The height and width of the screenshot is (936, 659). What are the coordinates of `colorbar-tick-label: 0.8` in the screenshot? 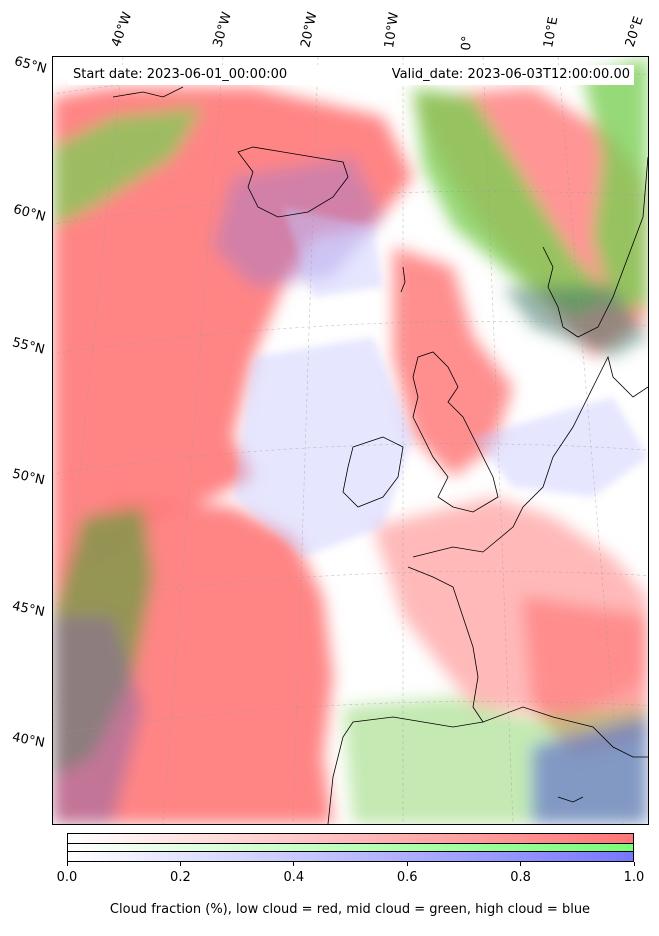 It's located at (520, 877).